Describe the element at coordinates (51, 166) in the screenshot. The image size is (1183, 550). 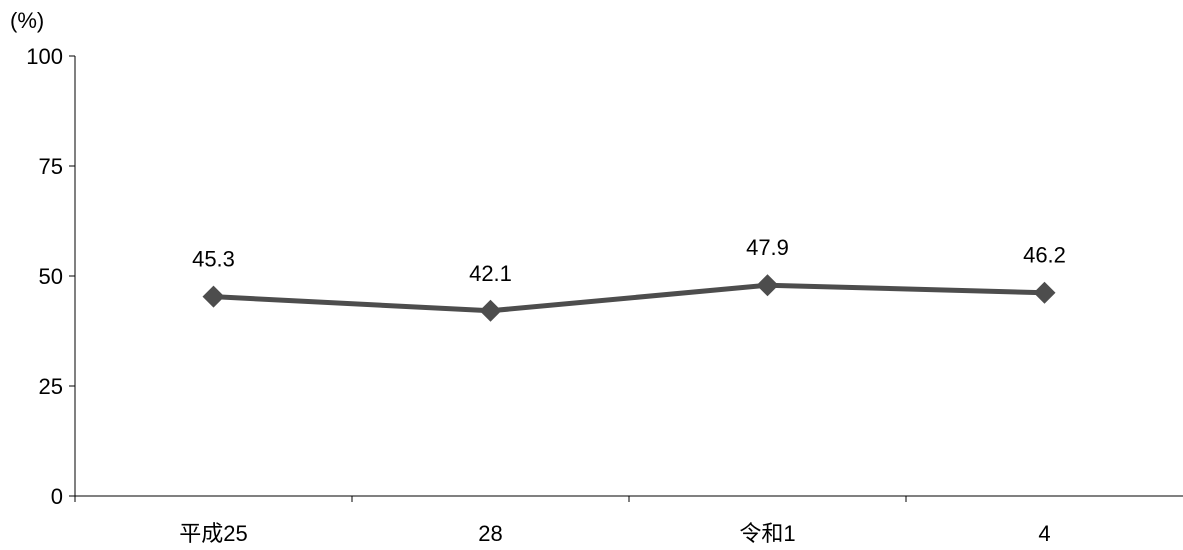
I see `y-tick-label: 75` at that location.